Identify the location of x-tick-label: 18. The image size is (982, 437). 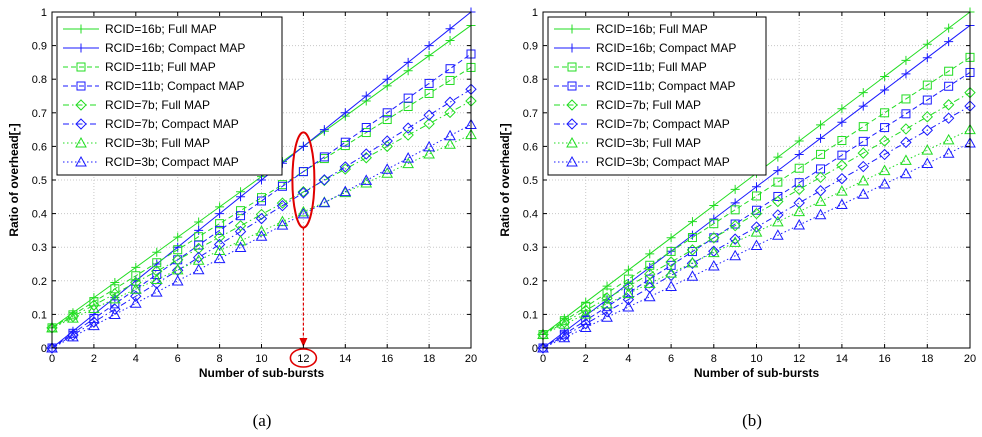
(927, 359).